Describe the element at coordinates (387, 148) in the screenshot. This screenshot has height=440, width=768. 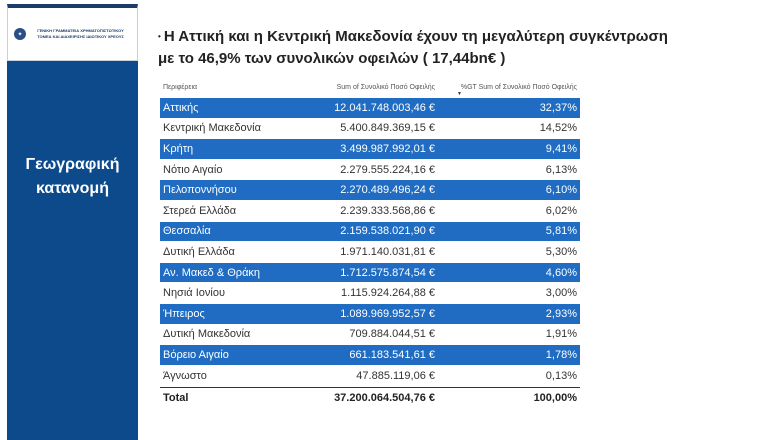
I see `sum-cell: 3.499.987.992,01 €` at that location.